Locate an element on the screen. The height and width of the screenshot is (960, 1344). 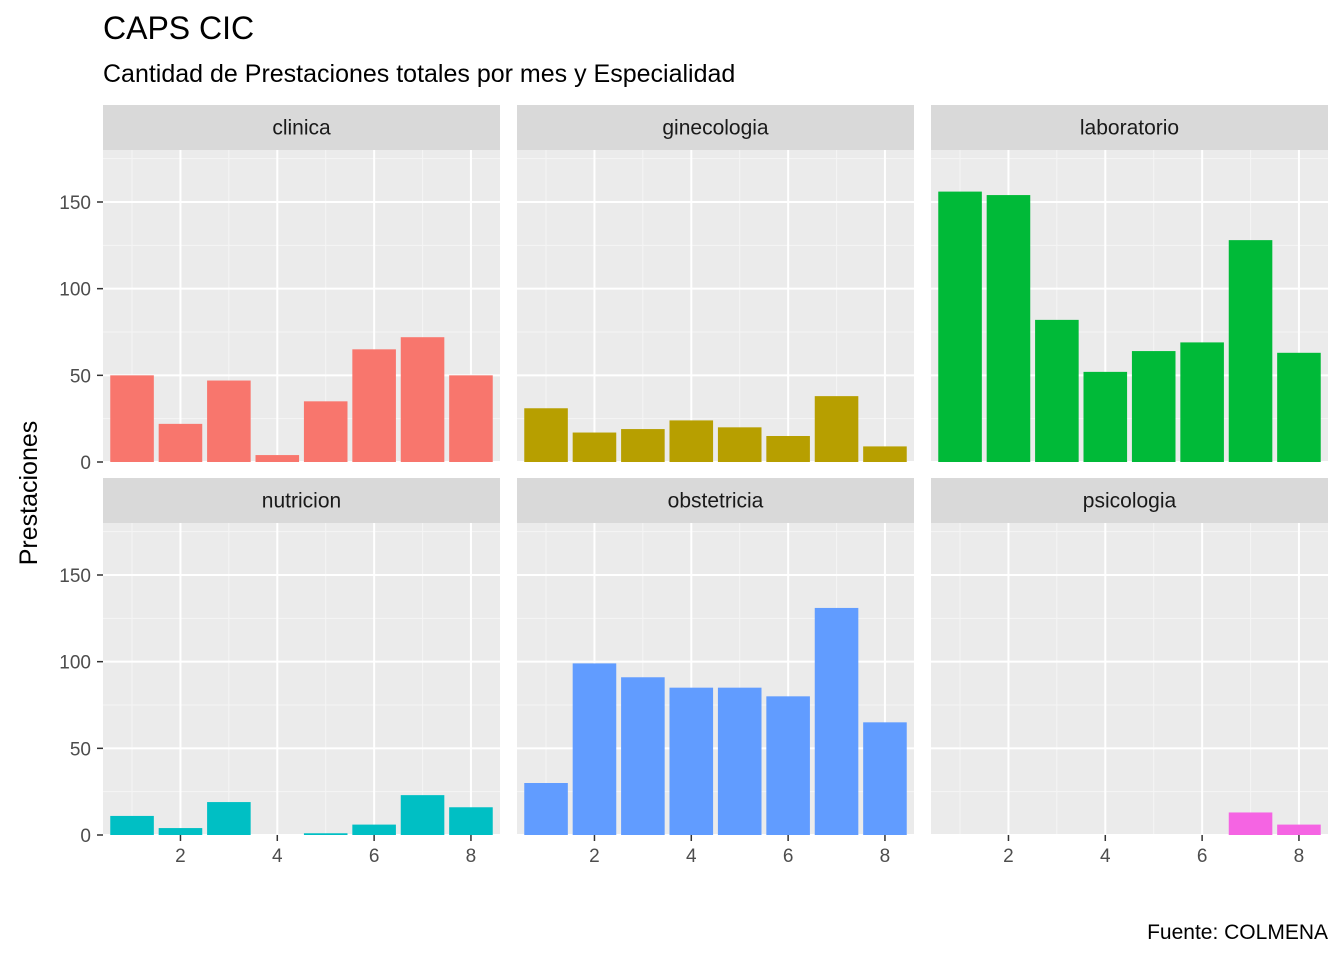
facet-label: laboratorio is located at coordinates (1129, 128).